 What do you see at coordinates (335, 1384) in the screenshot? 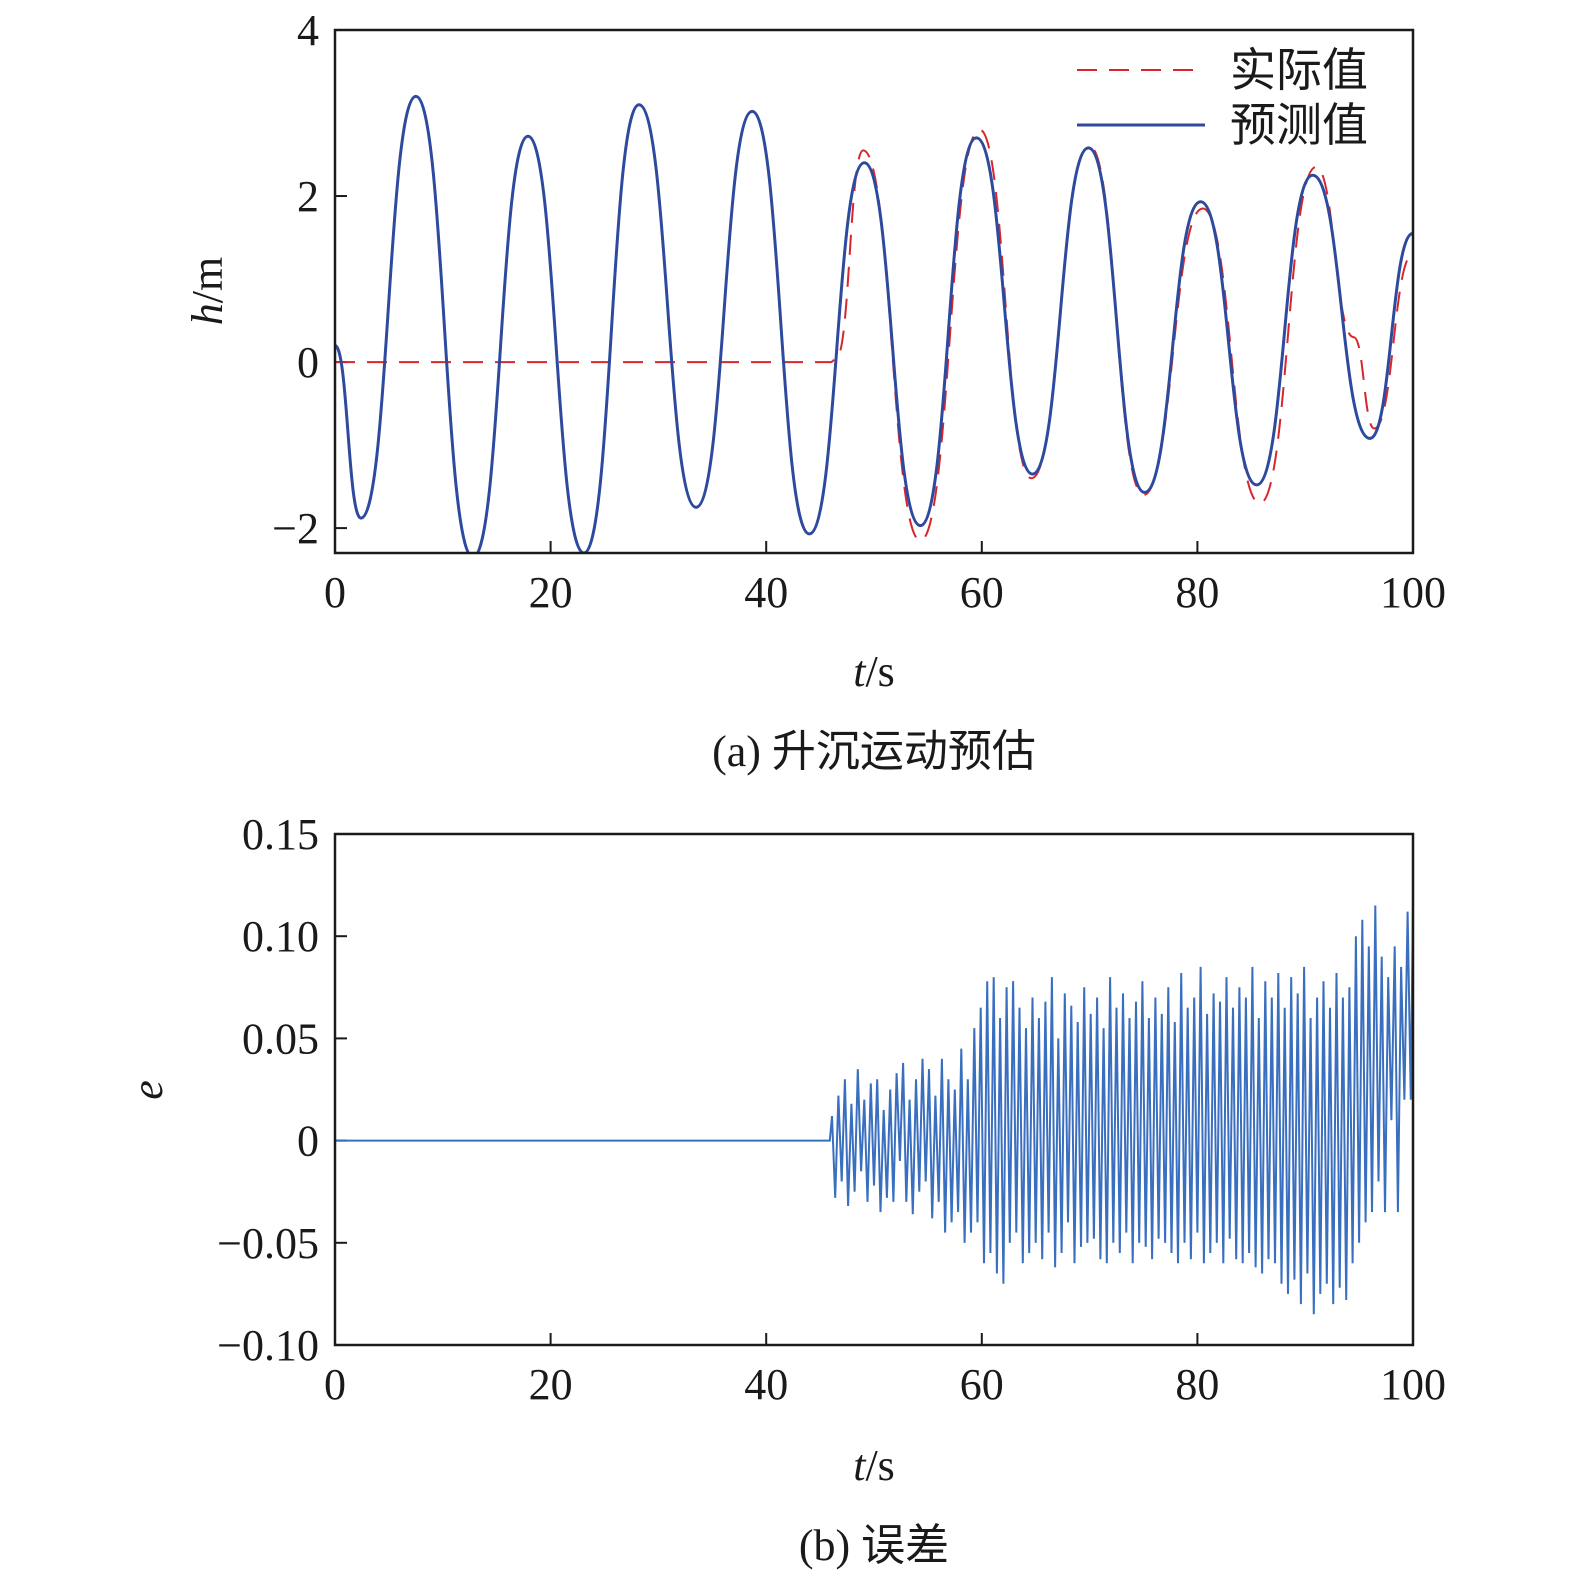
I see `panel-b-x-tick-label: 0` at bounding box center [335, 1384].